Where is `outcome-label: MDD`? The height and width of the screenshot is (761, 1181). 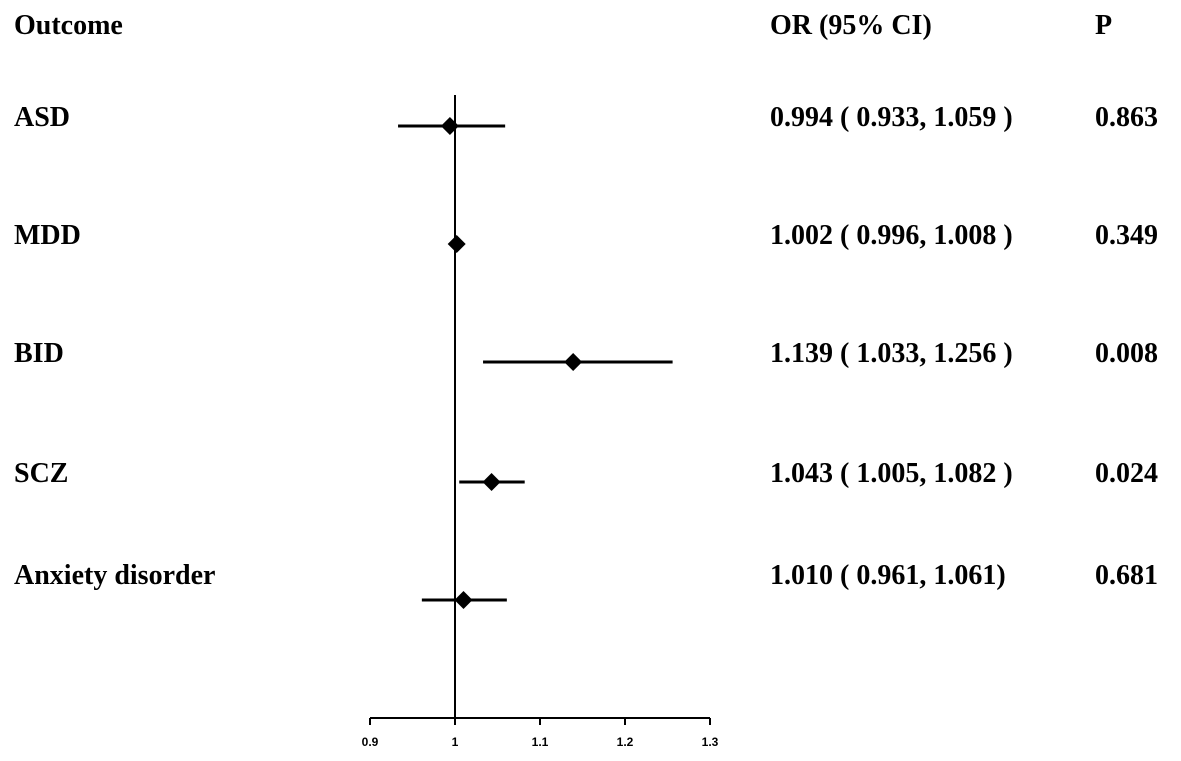
outcome-label: MDD is located at coordinates (47, 235).